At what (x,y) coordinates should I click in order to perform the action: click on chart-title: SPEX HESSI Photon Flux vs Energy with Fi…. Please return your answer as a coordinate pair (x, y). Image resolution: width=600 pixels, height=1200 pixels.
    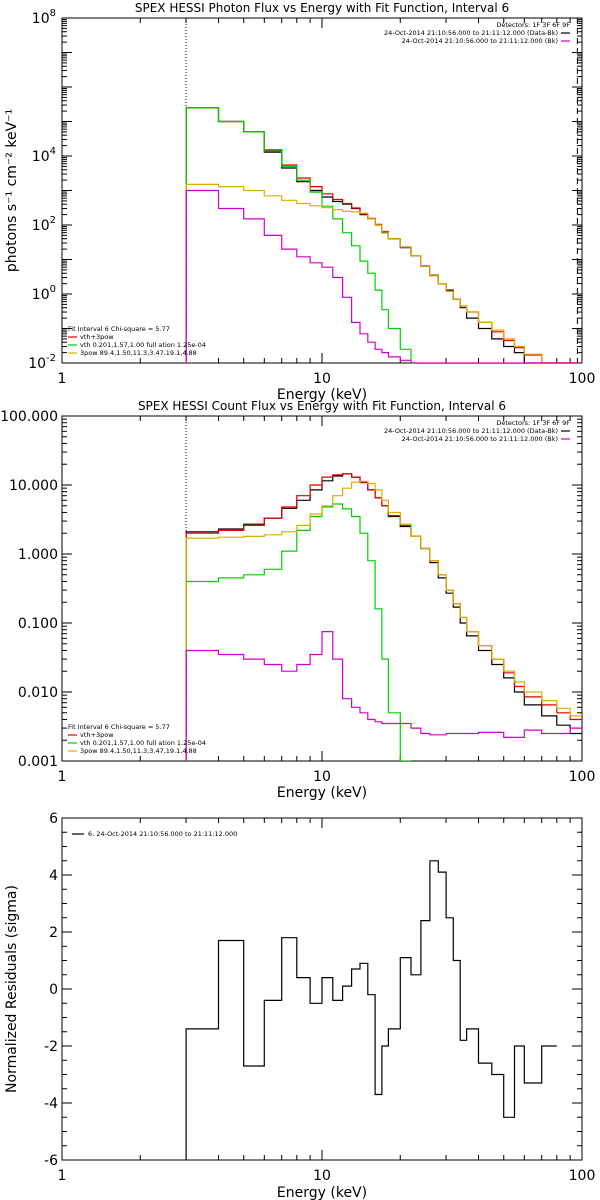
    Looking at the image, I should click on (322, 8).